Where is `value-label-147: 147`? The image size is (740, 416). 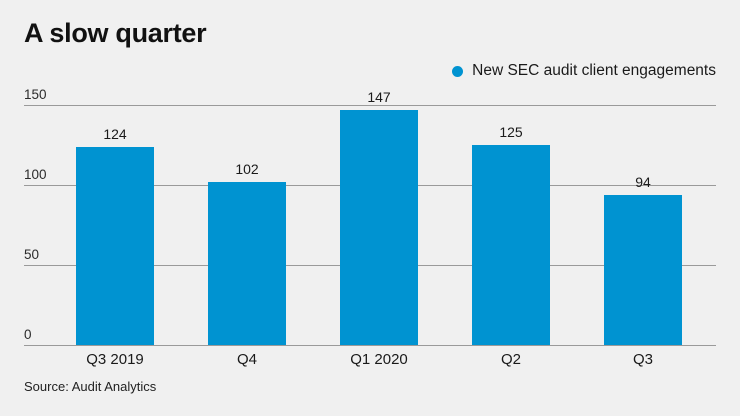 value-label-147: 147 is located at coordinates (379, 96).